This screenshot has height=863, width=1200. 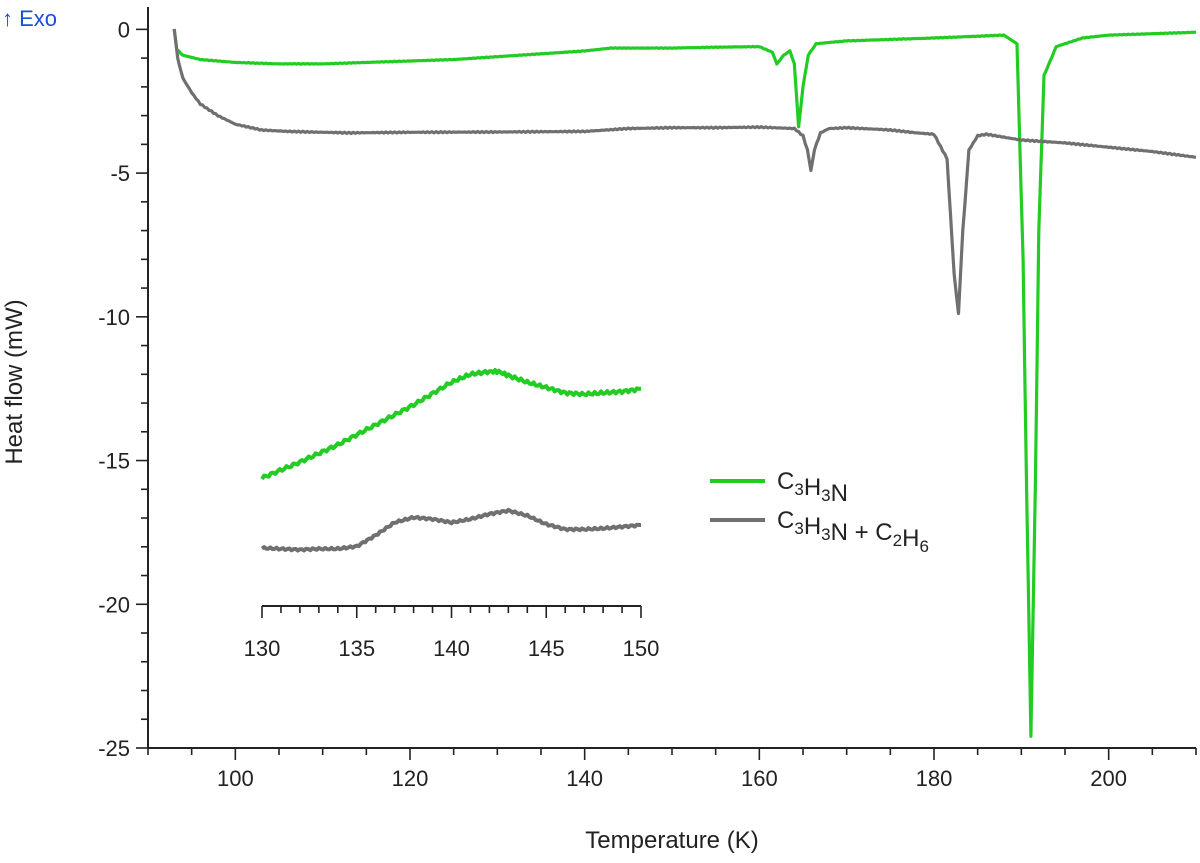 What do you see at coordinates (14, 381) in the screenshot?
I see `y-axis-title: Heat flow (mW)` at bounding box center [14, 381].